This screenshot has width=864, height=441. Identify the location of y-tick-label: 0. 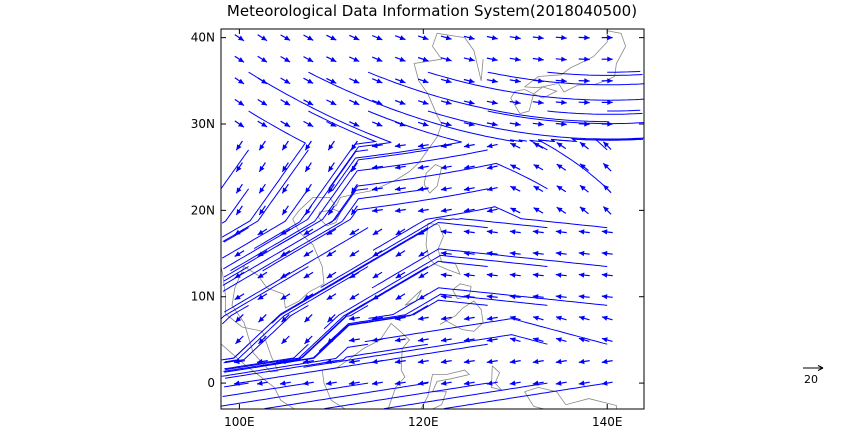
(211, 383).